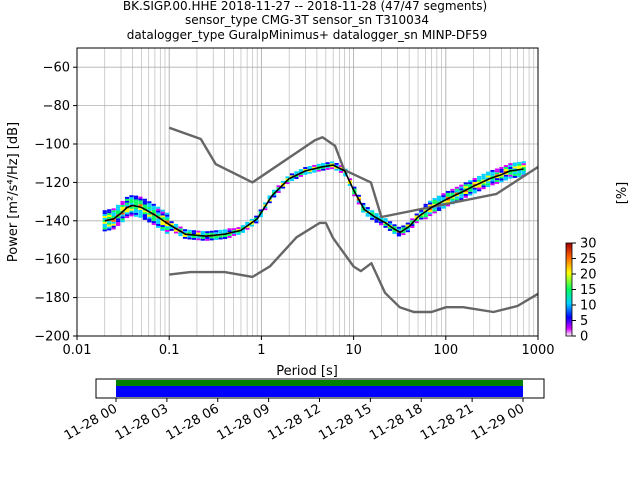 This screenshot has height=480, width=640. What do you see at coordinates (396, 422) in the screenshot?
I see `timeline-tick-label: 11-28 18` at bounding box center [396, 422].